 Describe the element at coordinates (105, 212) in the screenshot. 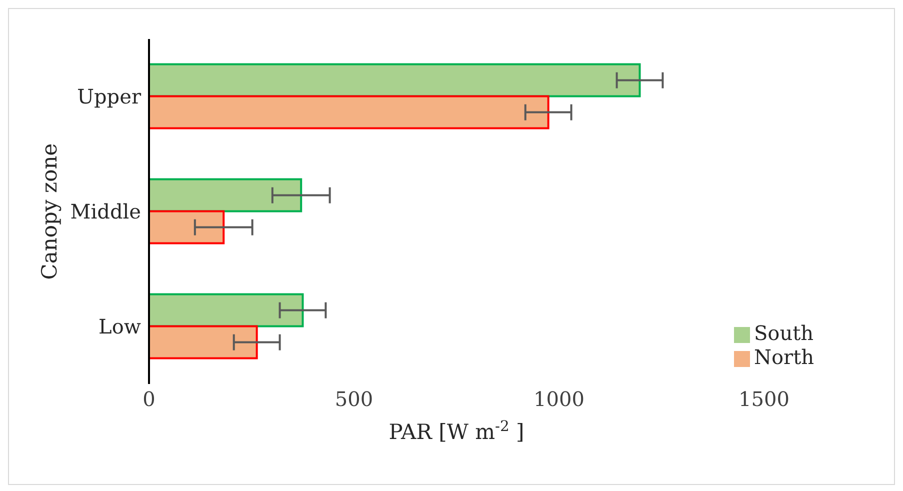

I see `y-tick-label: Middle` at that location.